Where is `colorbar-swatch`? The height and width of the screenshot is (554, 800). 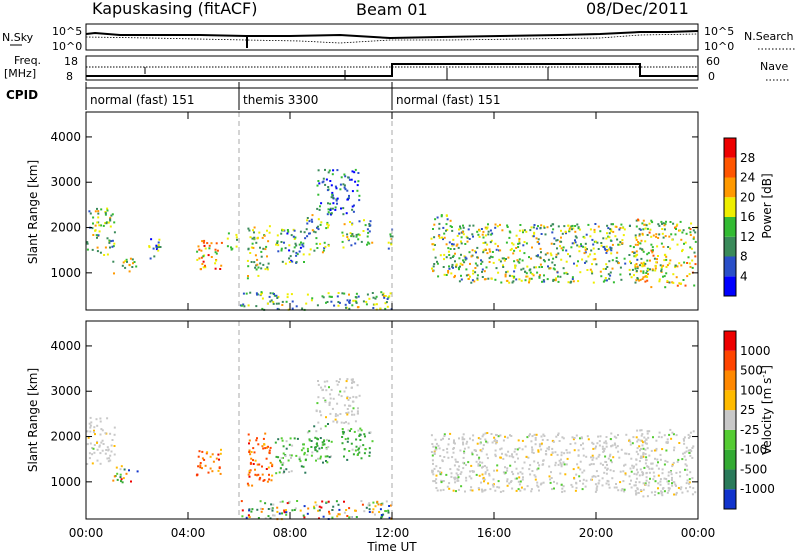
colorbar-swatch is located at coordinates (730, 187).